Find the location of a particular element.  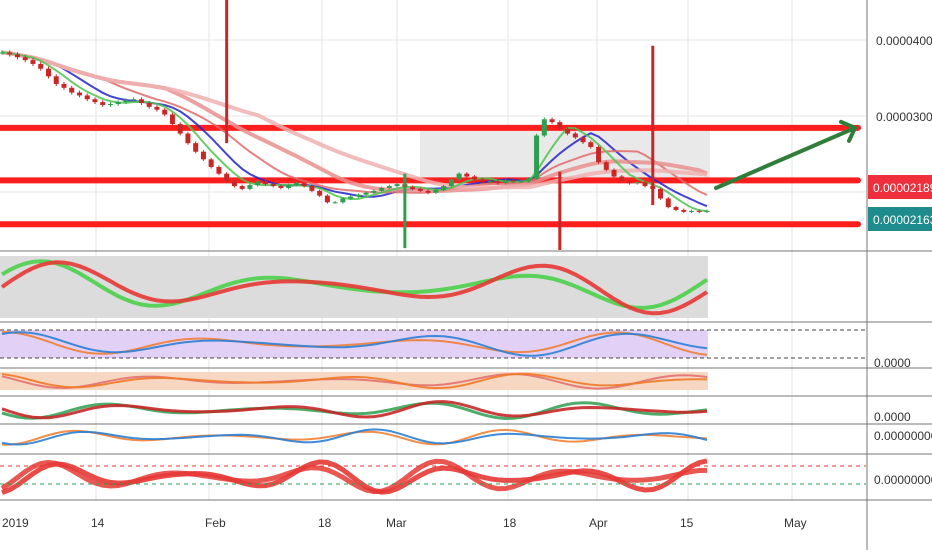

time-label: Apr is located at coordinates (598, 523).